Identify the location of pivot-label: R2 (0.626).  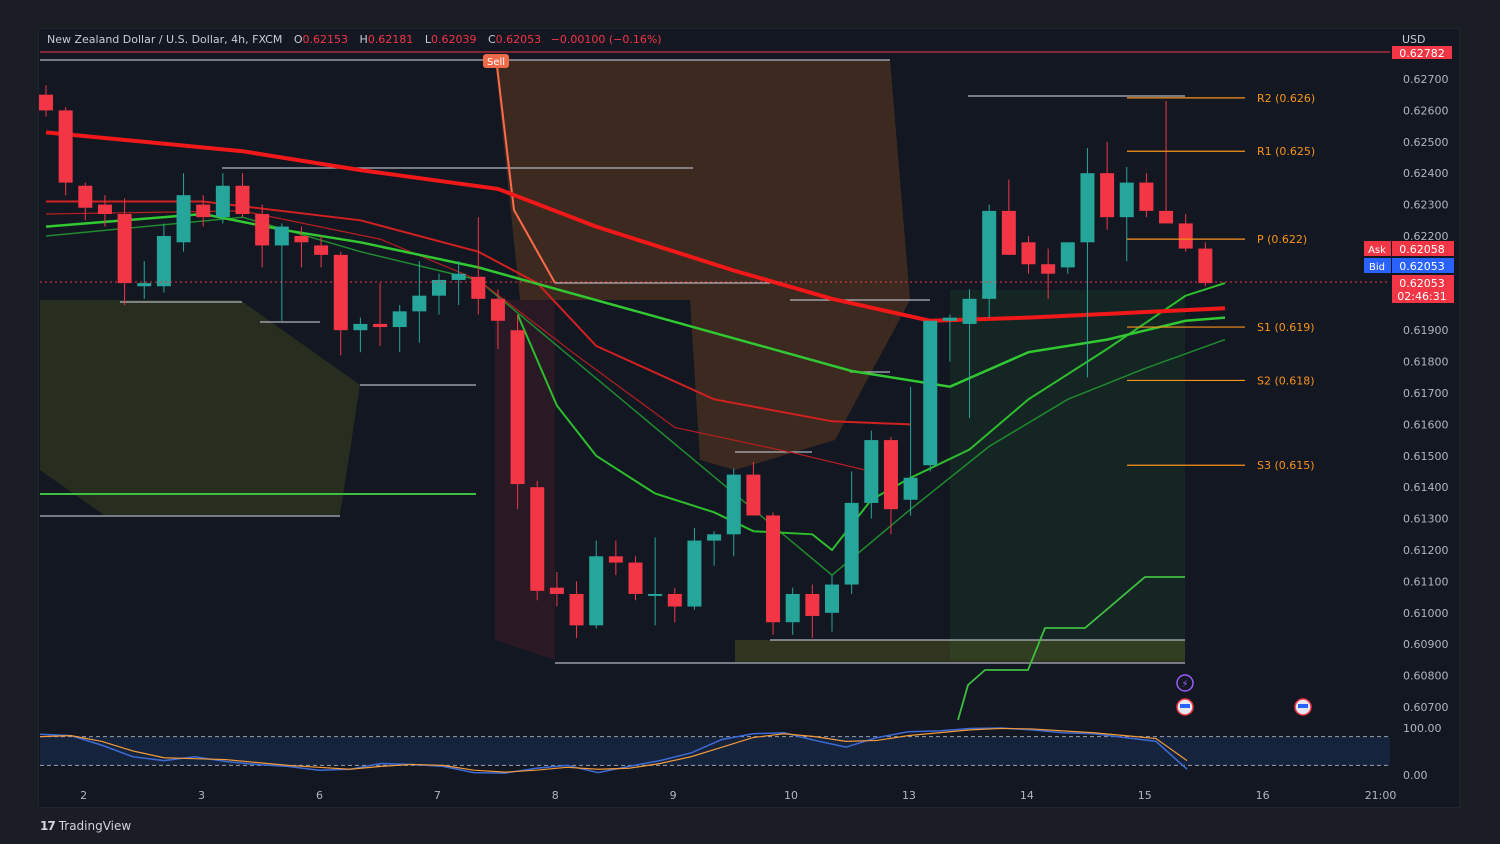
(1286, 98).